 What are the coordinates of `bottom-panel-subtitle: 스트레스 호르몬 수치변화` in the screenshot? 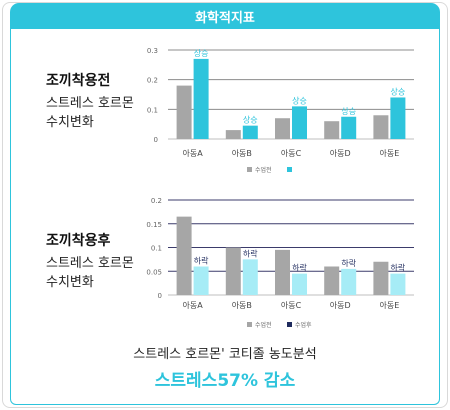 It's located at (91, 273).